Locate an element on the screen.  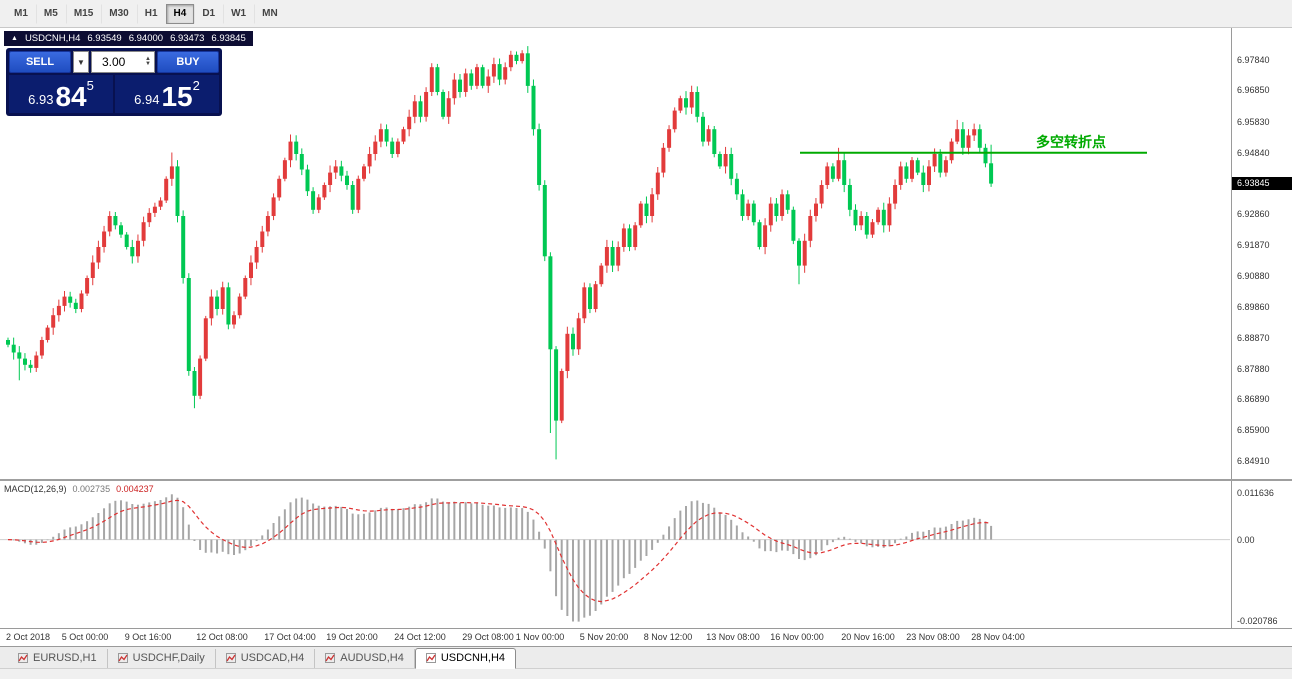
chart-tab-eurusd-h1: EURUSD,H1 is located at coordinates (58, 658).